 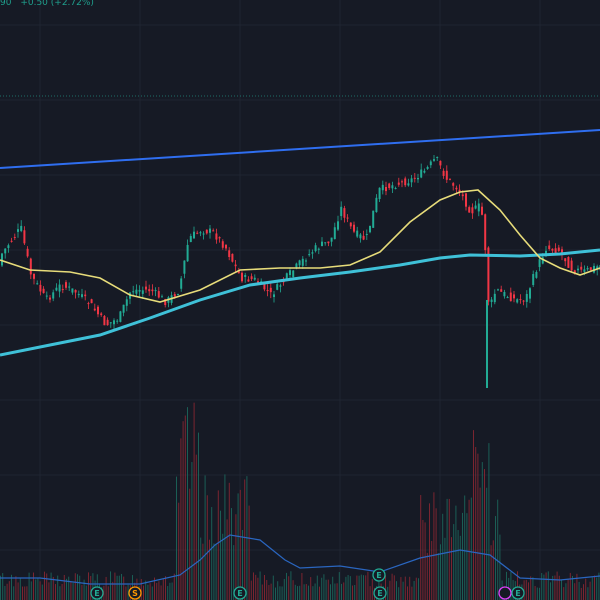 I want to click on trendline, so click(x=300, y=149).